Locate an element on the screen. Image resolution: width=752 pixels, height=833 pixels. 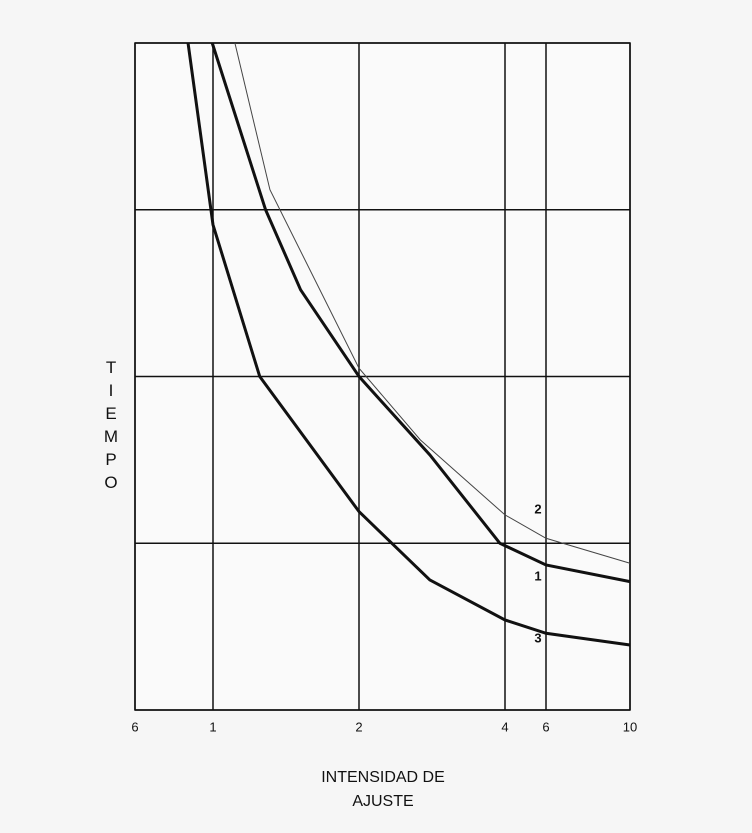
x-tick-label: 10 is located at coordinates (630, 726).